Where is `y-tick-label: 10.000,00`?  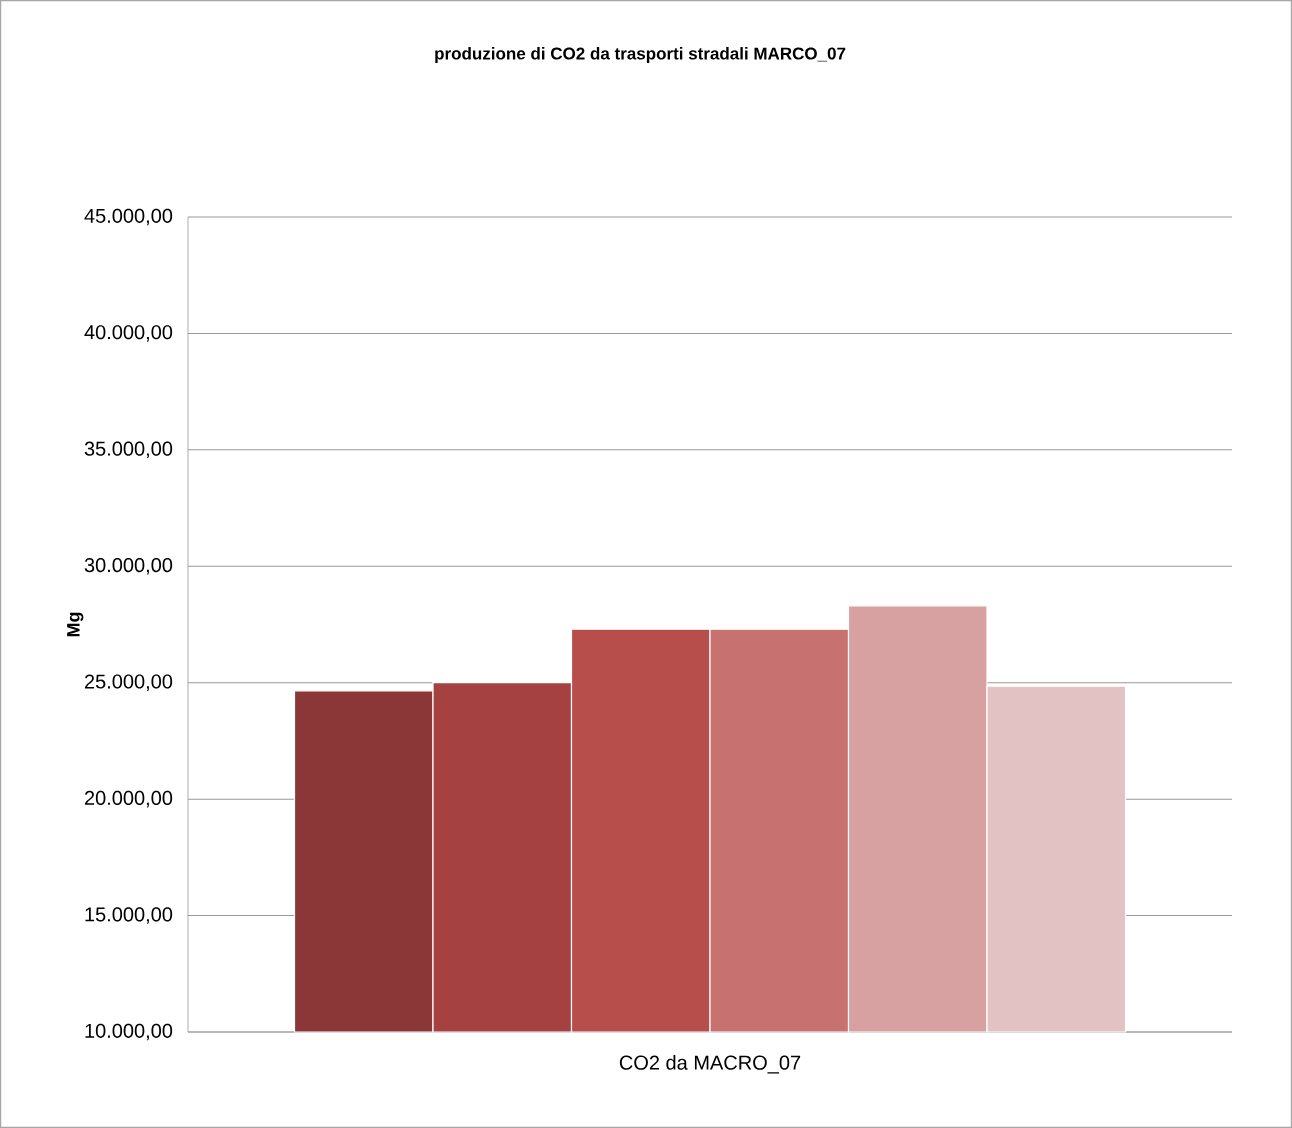 y-tick-label: 10.000,00 is located at coordinates (129, 1032).